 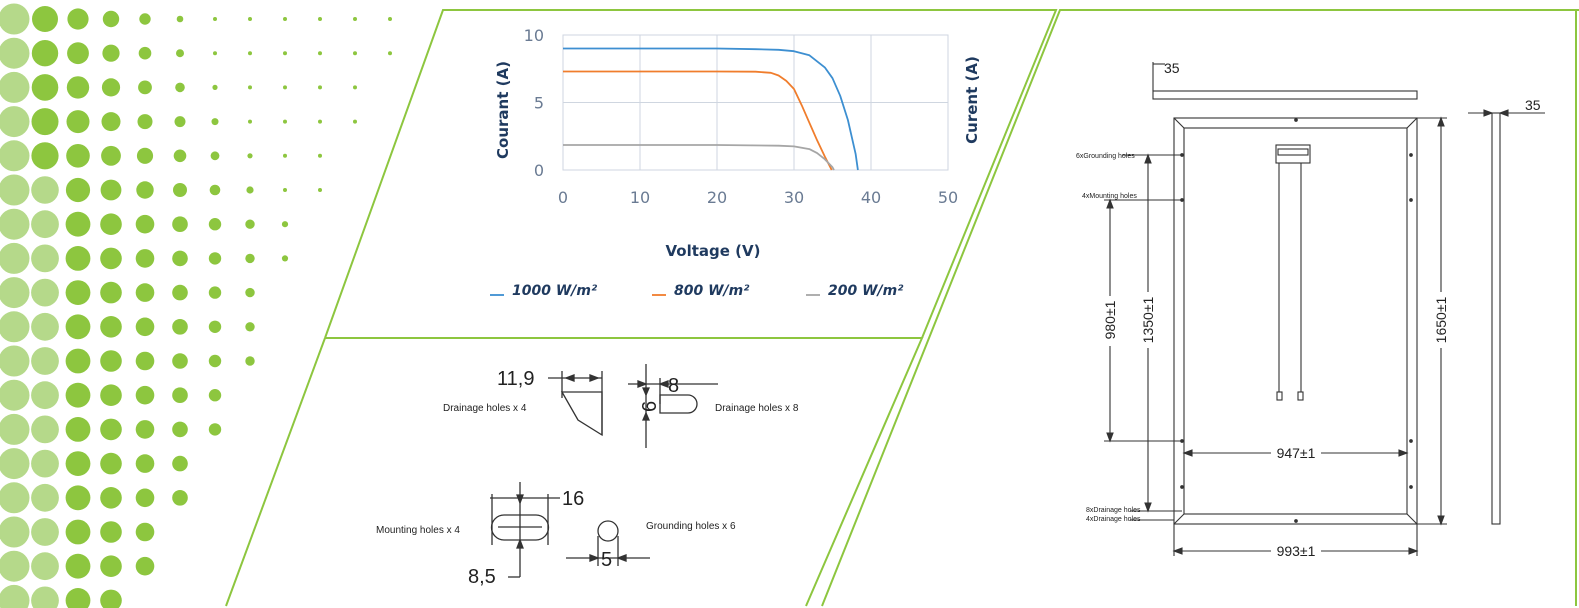 What do you see at coordinates (1113, 519) in the screenshot?
I see `drainage-4-label: 4xDrainage holes` at bounding box center [1113, 519].